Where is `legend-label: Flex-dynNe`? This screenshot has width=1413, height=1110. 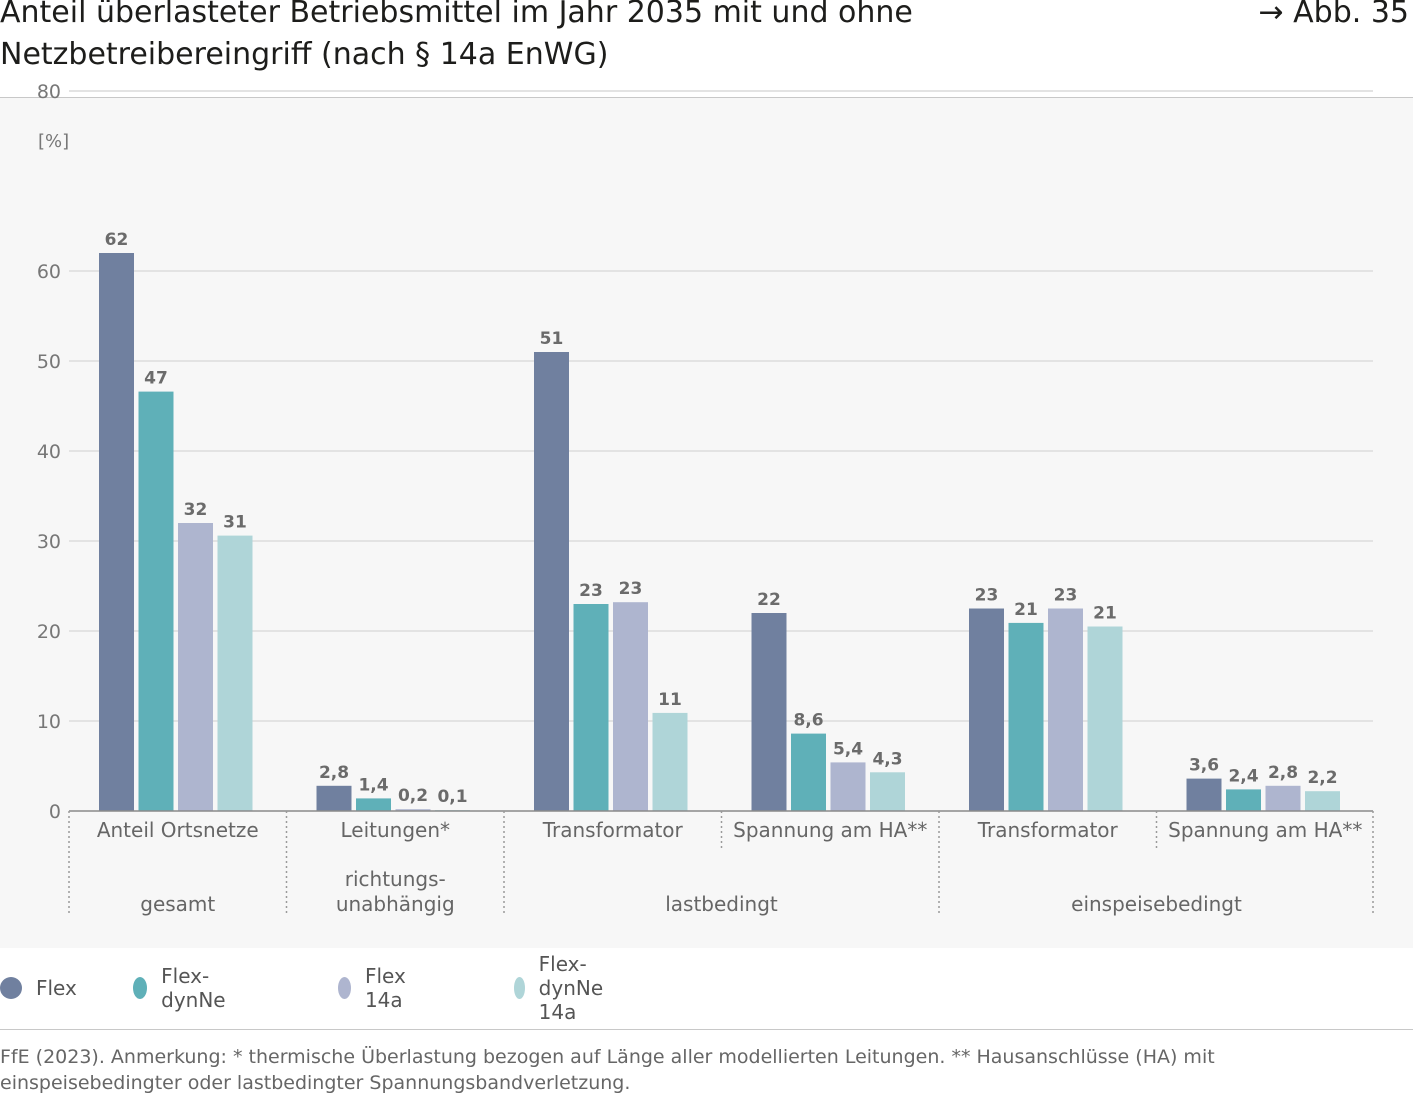 legend-label: Flex-dynNe is located at coordinates (193, 988).